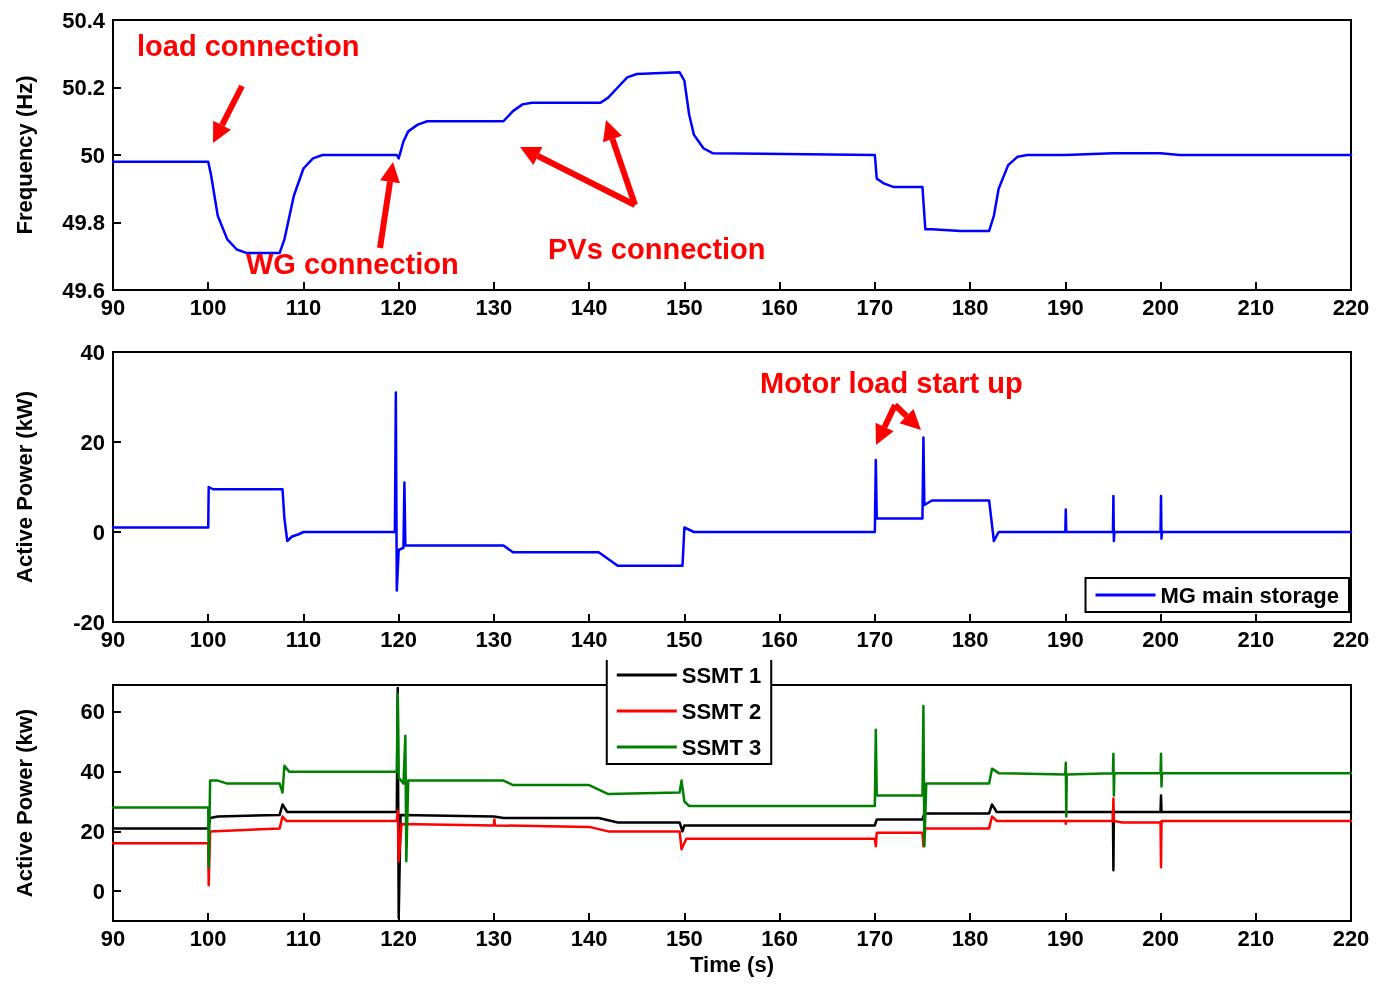 This screenshot has width=1378, height=990. I want to click on y-tick-label: 50.2, so click(83, 87).